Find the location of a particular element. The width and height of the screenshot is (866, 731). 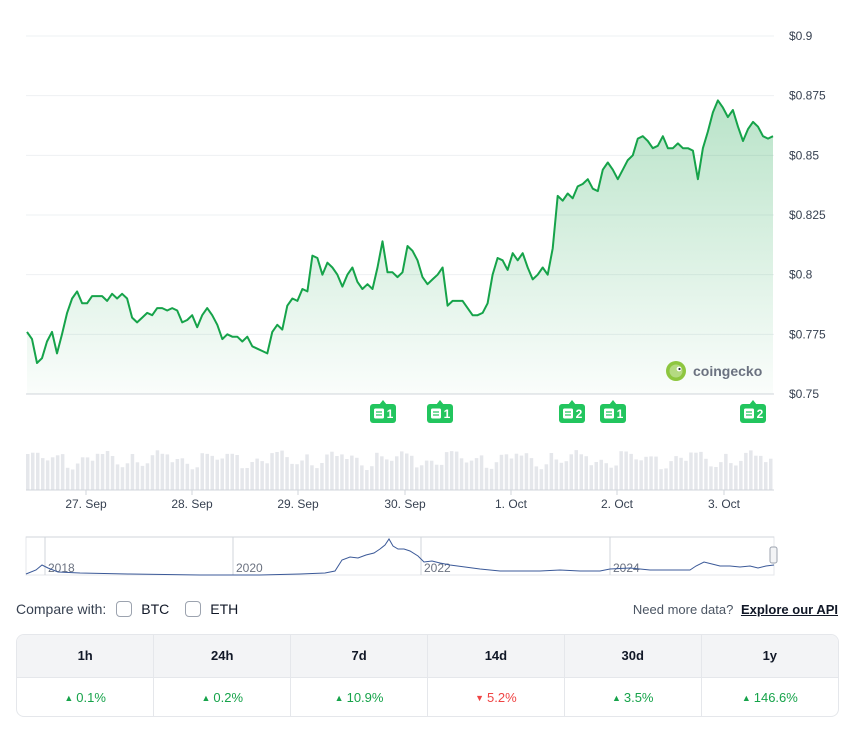

perf-value-text: 146.6% is located at coordinates (775, 697).